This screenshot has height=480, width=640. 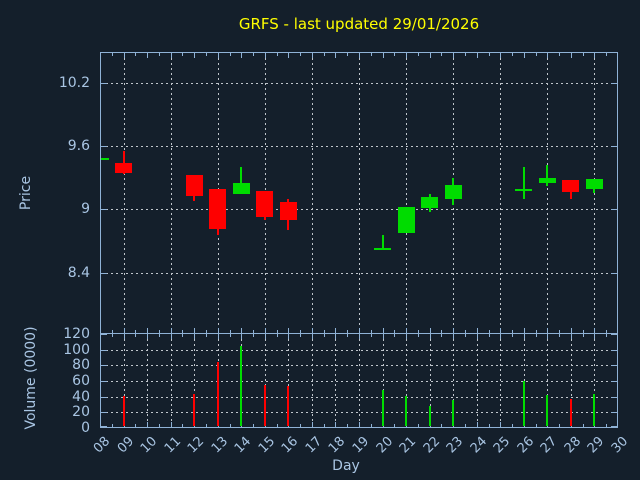 What do you see at coordinates (547, 175) in the screenshot?
I see `candle-wick` at bounding box center [547, 175].